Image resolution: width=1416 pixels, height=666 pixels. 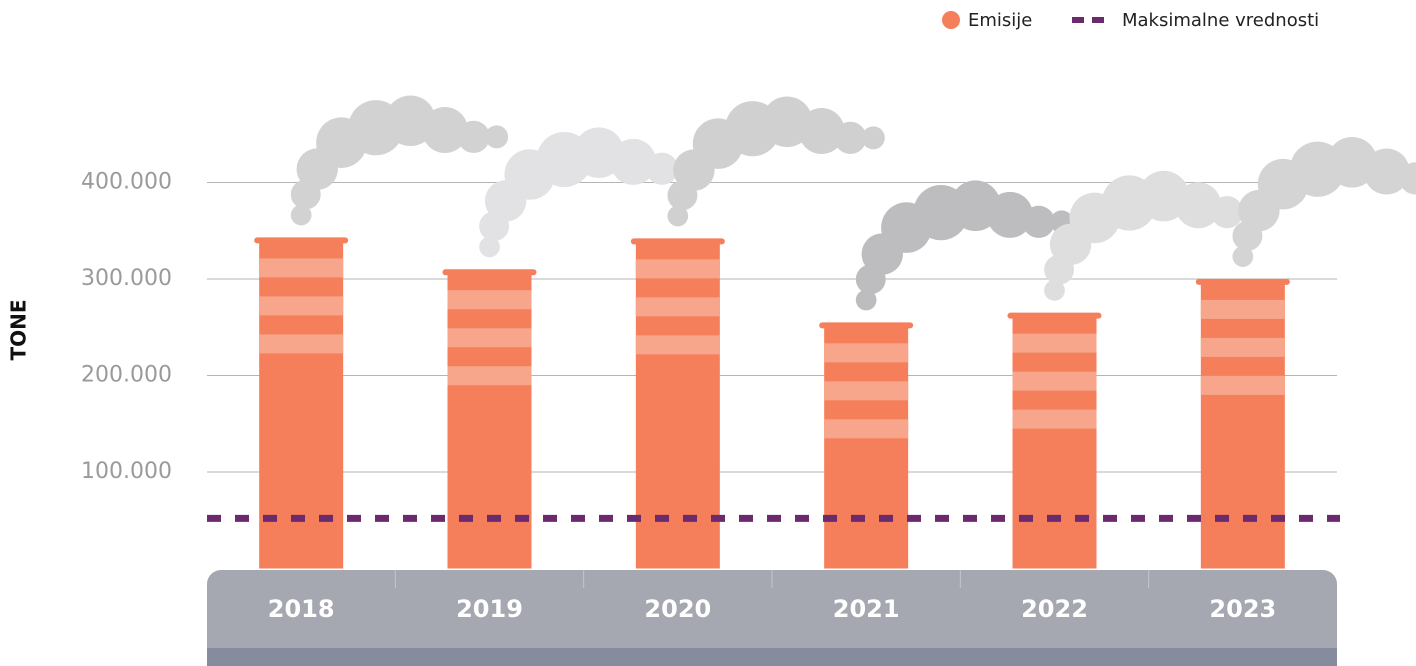 What do you see at coordinates (1242, 609) in the screenshot?
I see `x-tick-label: 2023` at bounding box center [1242, 609].